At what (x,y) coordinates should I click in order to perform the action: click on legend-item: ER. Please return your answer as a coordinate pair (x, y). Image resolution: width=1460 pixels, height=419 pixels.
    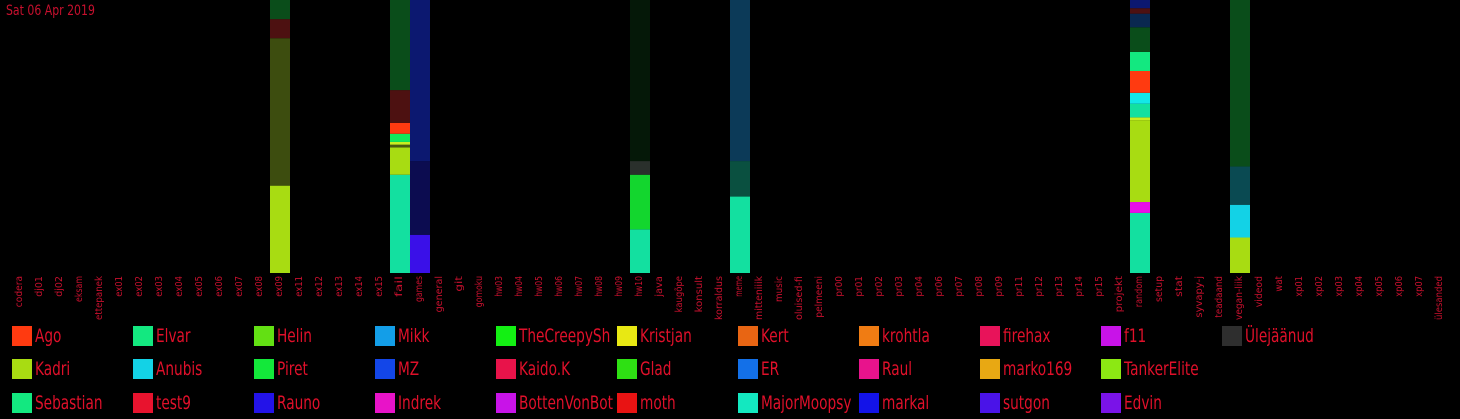
    Looking at the image, I should click on (797, 369).